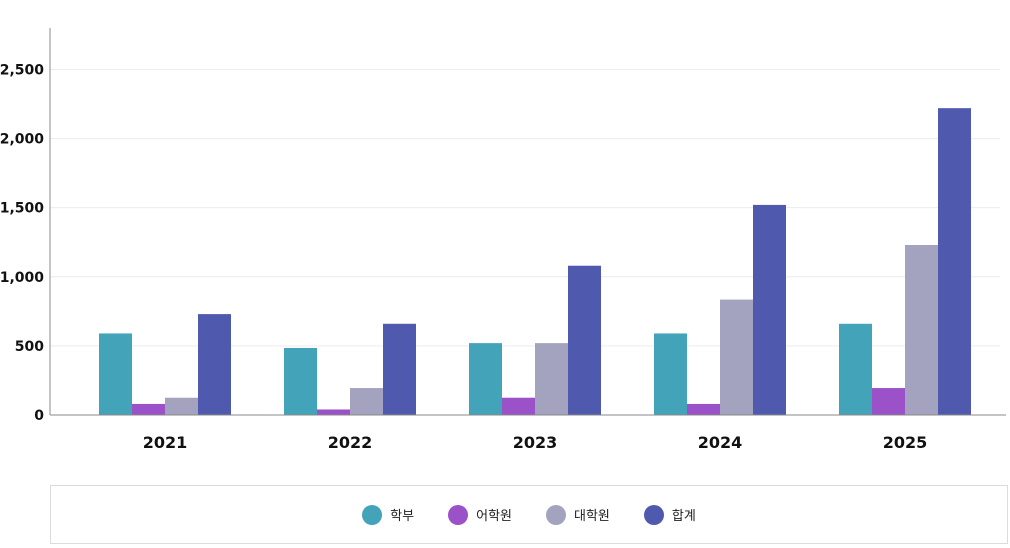  Describe the element at coordinates (22, 70) in the screenshot. I see `y-tick-label: 2,500` at that location.